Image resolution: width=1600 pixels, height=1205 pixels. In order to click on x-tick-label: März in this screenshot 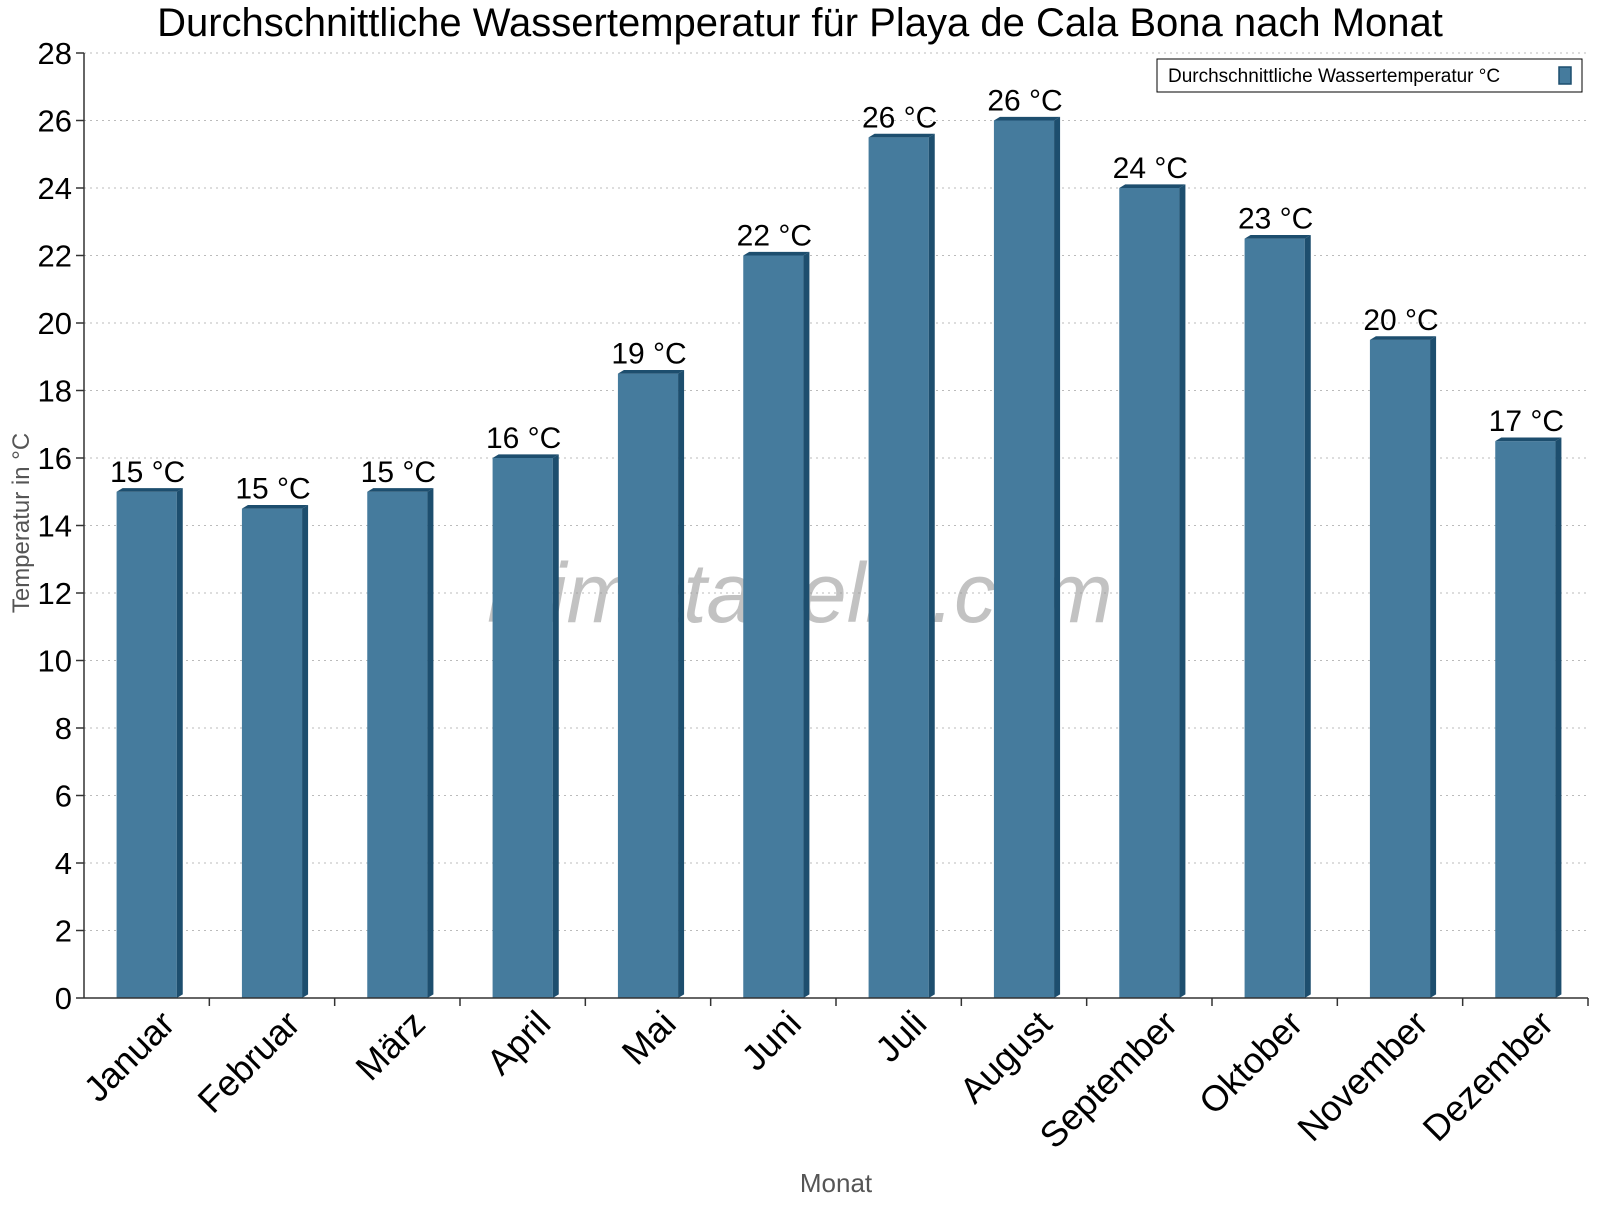, I will do `click(390, 1046)`.